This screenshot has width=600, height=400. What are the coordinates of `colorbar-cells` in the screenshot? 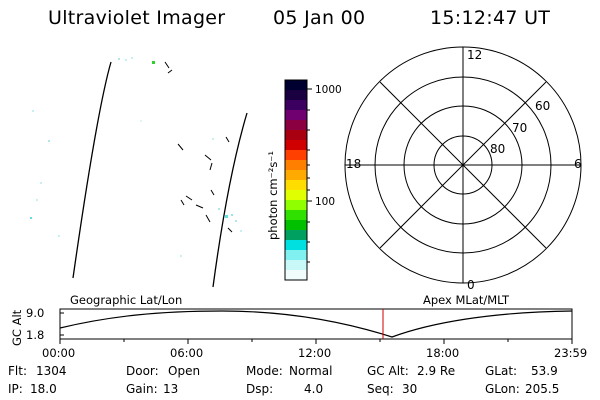 It's located at (296, 180).